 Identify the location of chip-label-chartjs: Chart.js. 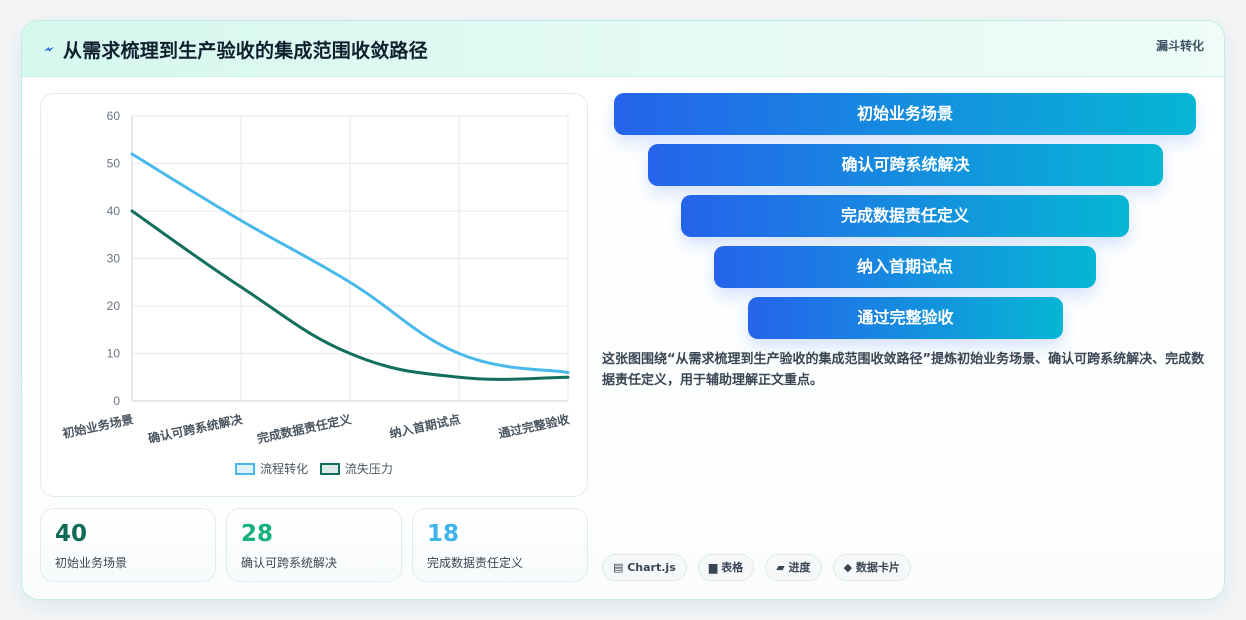
(651, 567).